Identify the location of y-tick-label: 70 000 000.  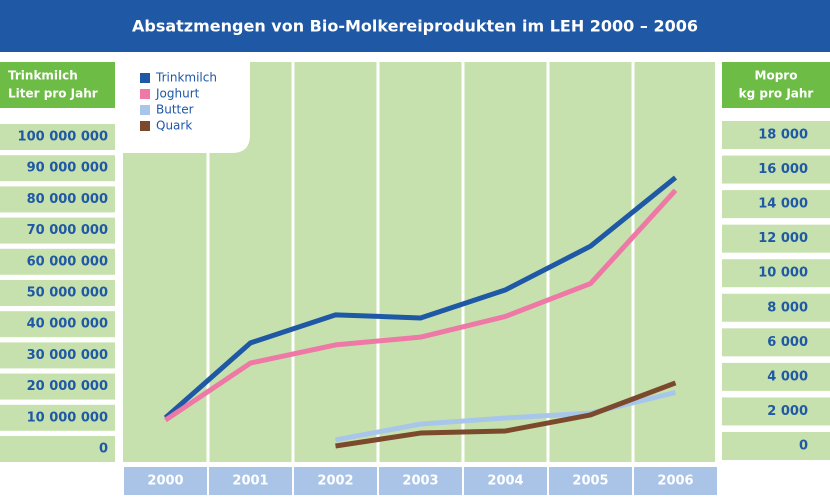
(67, 230).